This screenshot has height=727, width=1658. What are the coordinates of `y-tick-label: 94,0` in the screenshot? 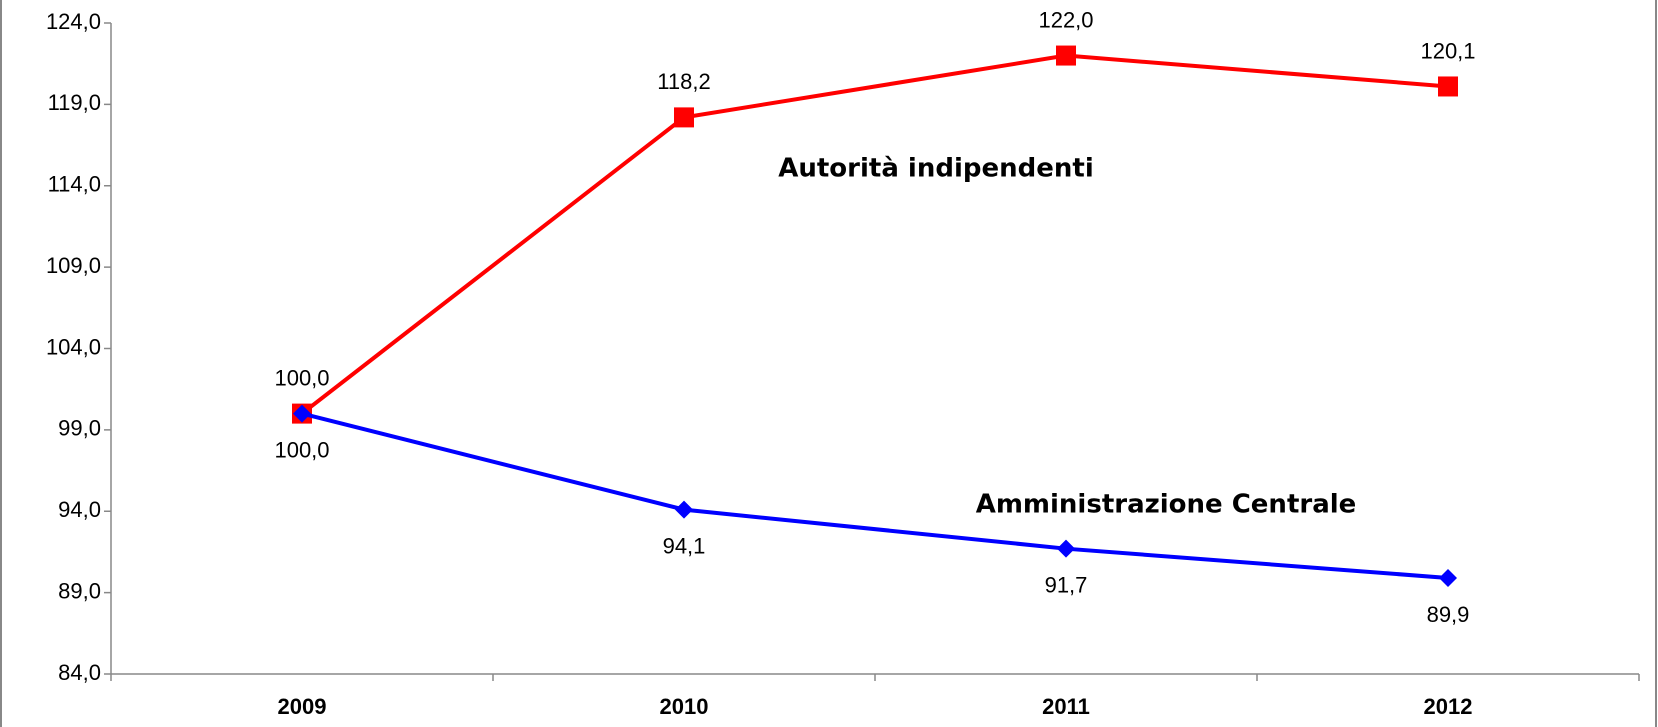 It's located at (79, 509).